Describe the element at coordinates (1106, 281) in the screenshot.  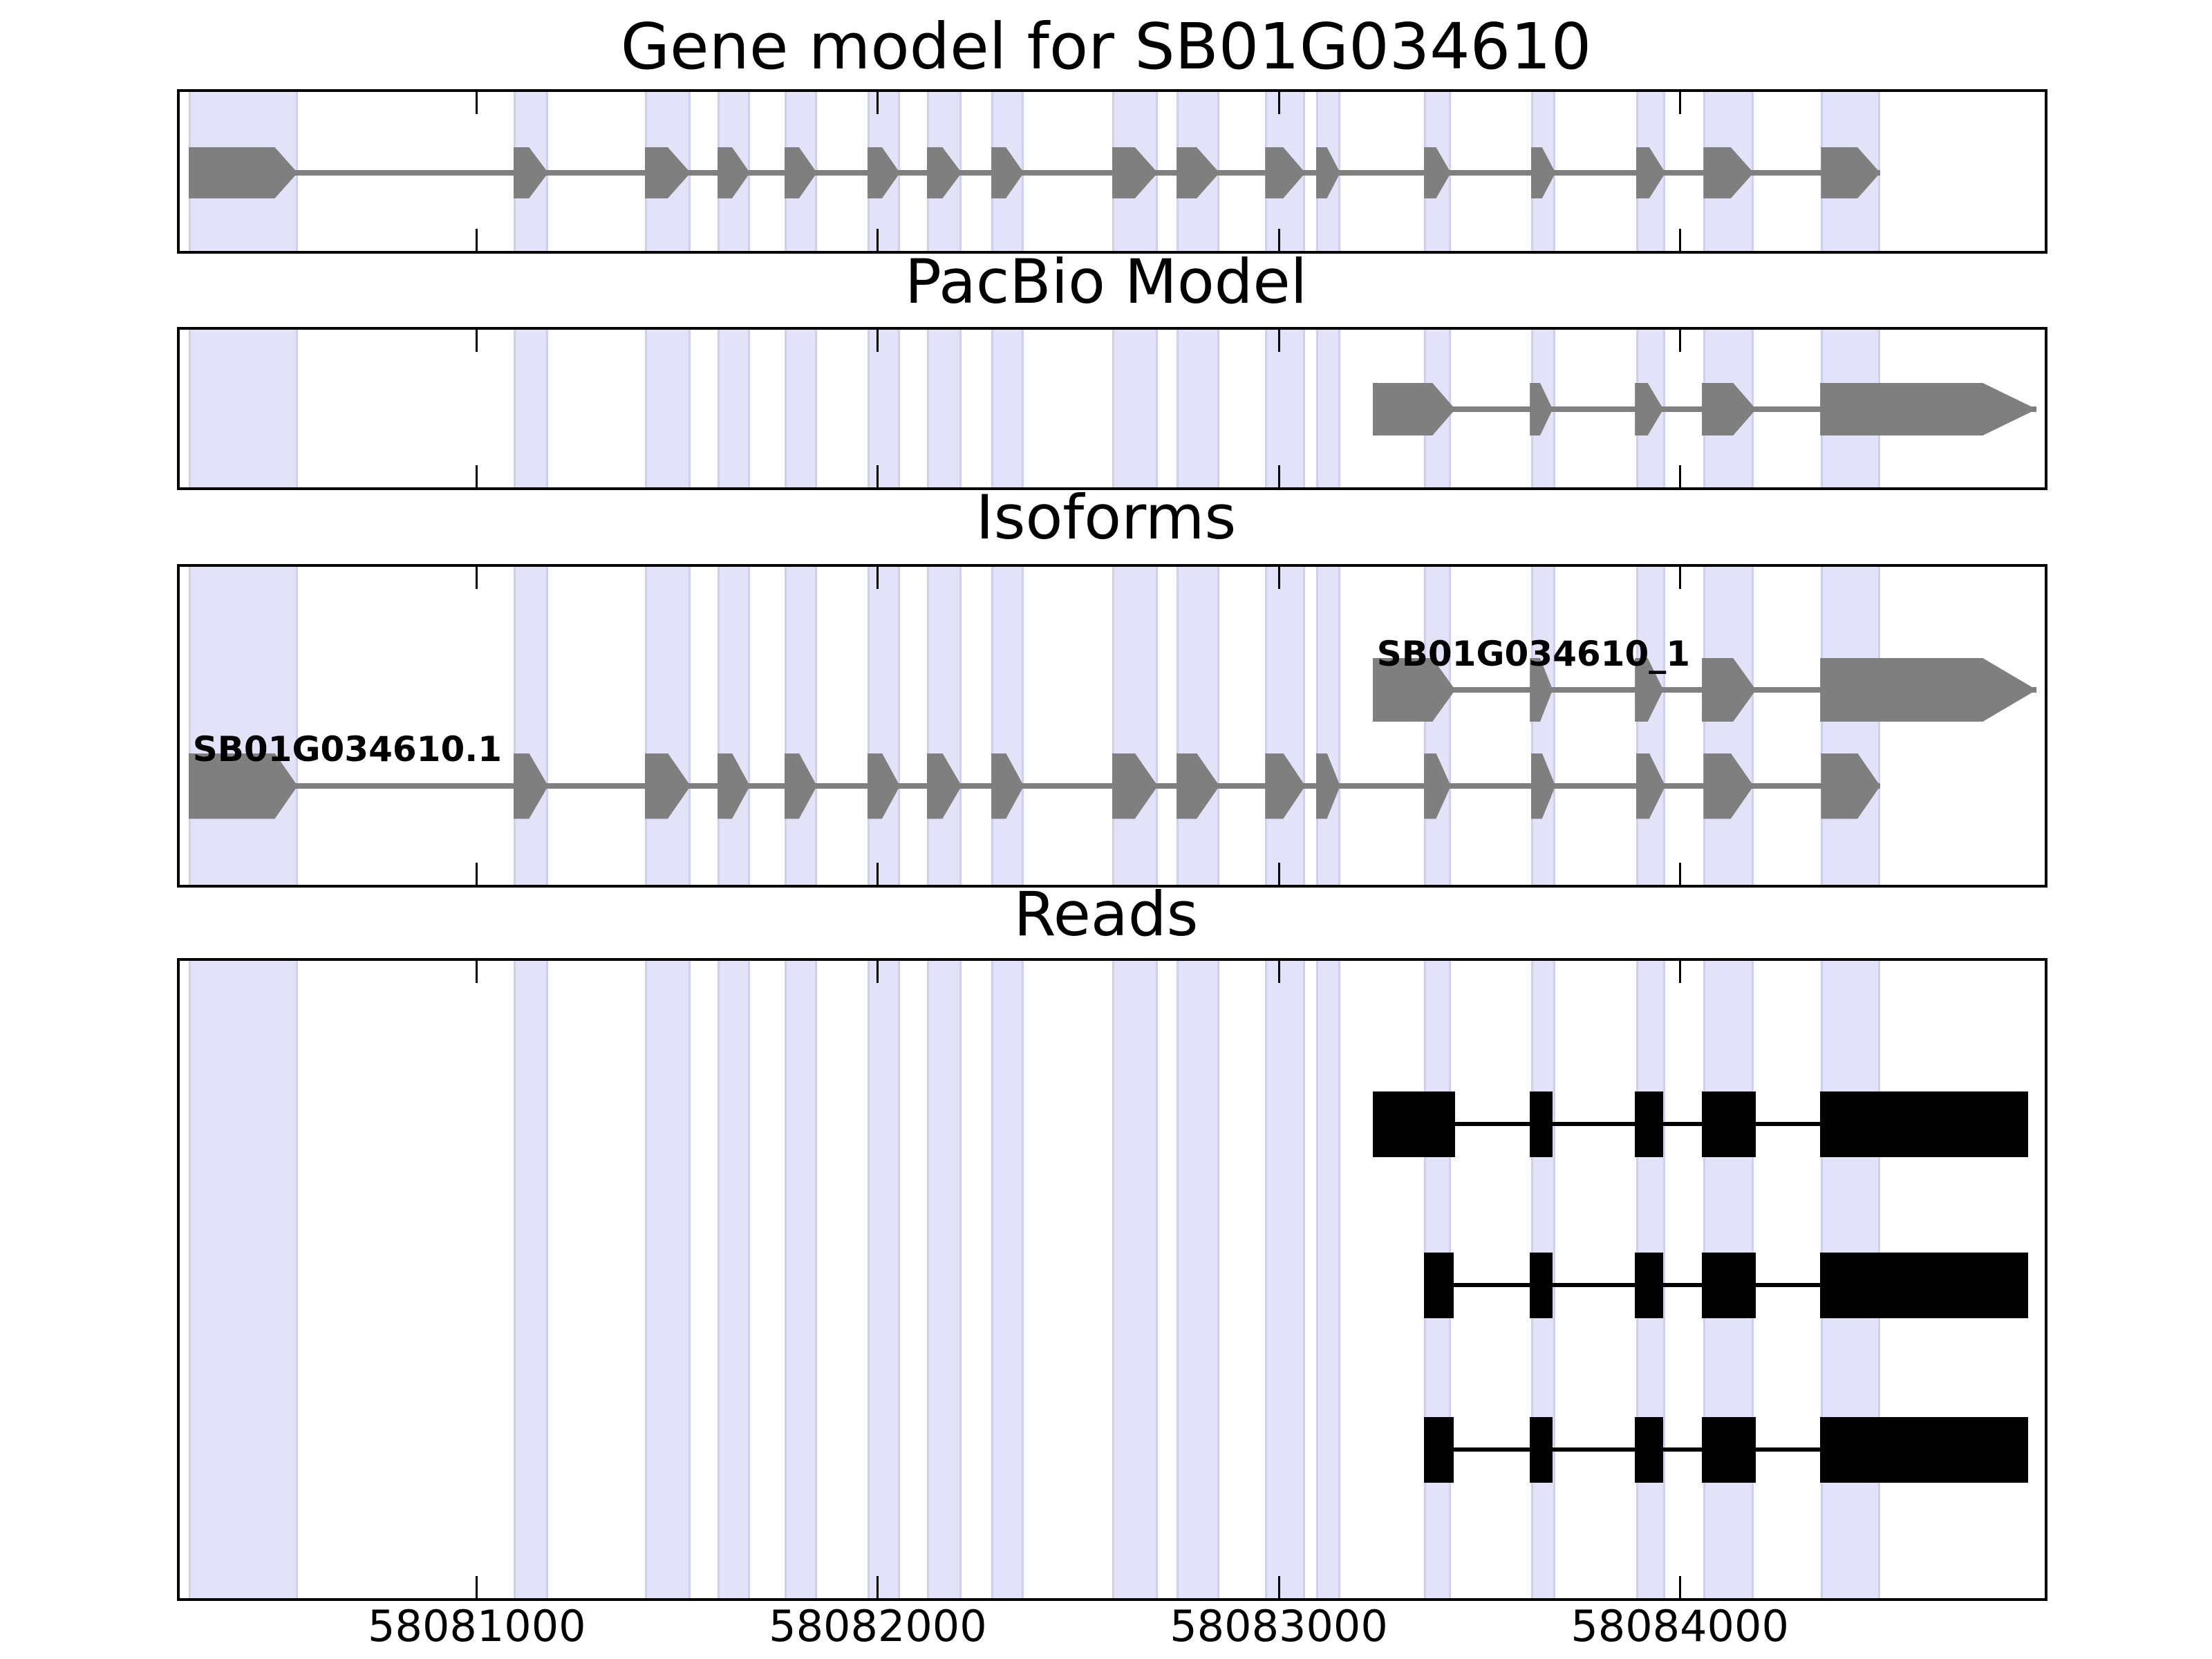
I see `panel-title-pacbio: PacBio Model` at that location.